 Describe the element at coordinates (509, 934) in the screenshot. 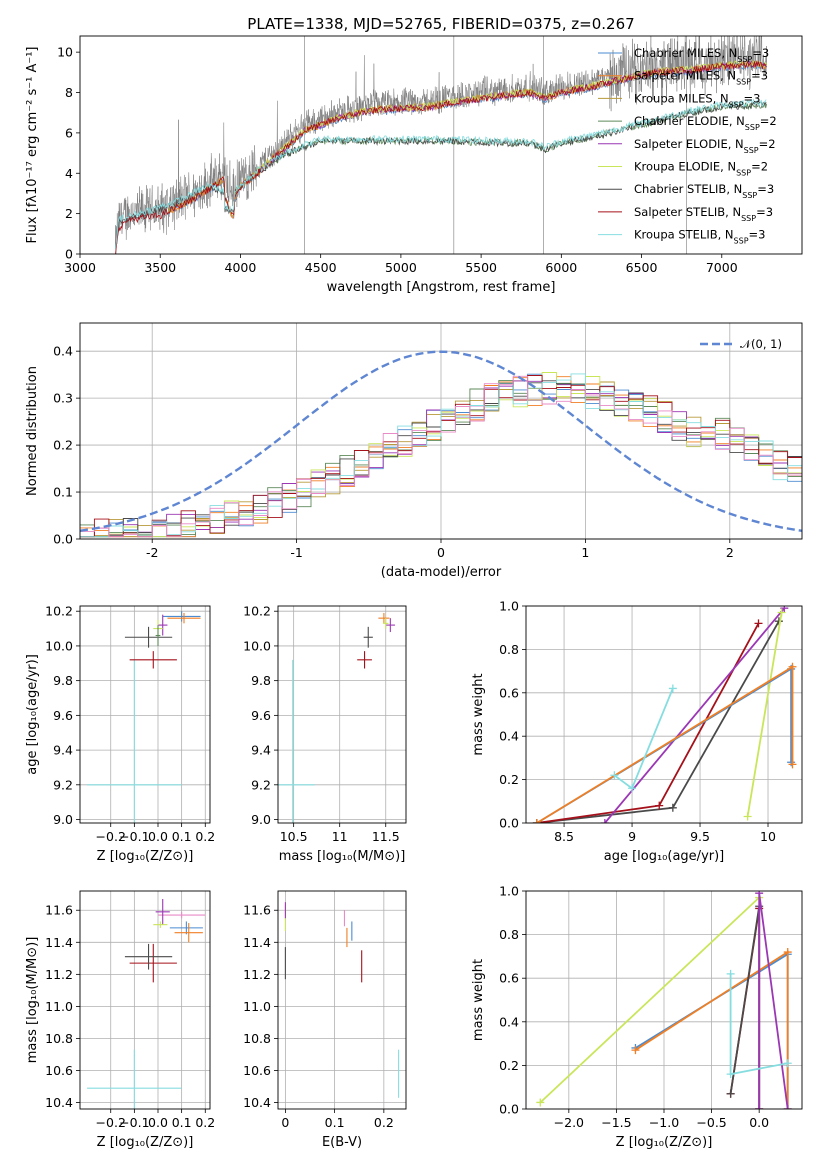

I see `y-tick-label: 0.8` at that location.